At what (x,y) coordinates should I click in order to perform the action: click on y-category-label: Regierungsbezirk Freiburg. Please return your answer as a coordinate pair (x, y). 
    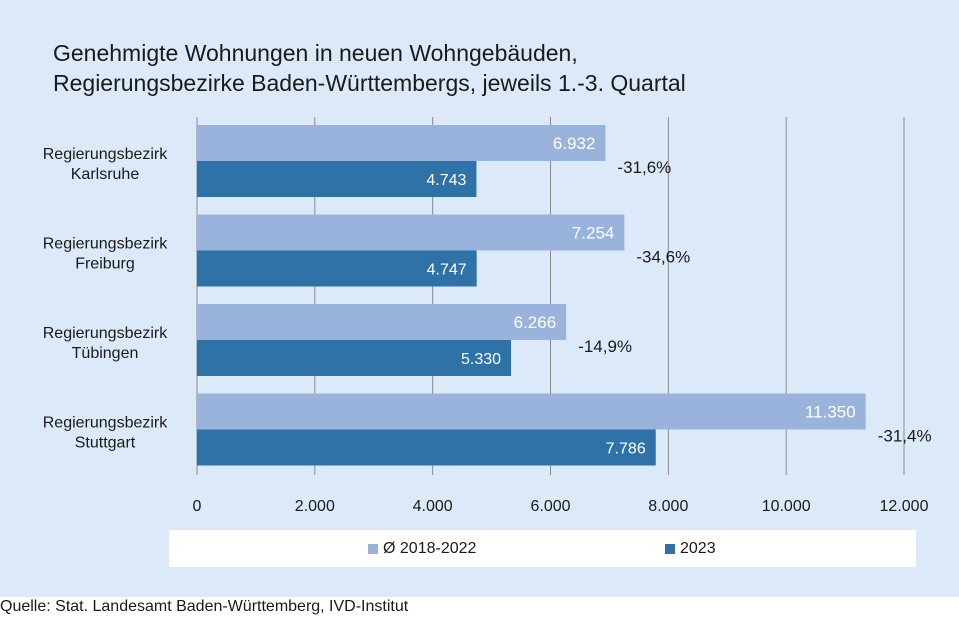
    Looking at the image, I should click on (106, 253).